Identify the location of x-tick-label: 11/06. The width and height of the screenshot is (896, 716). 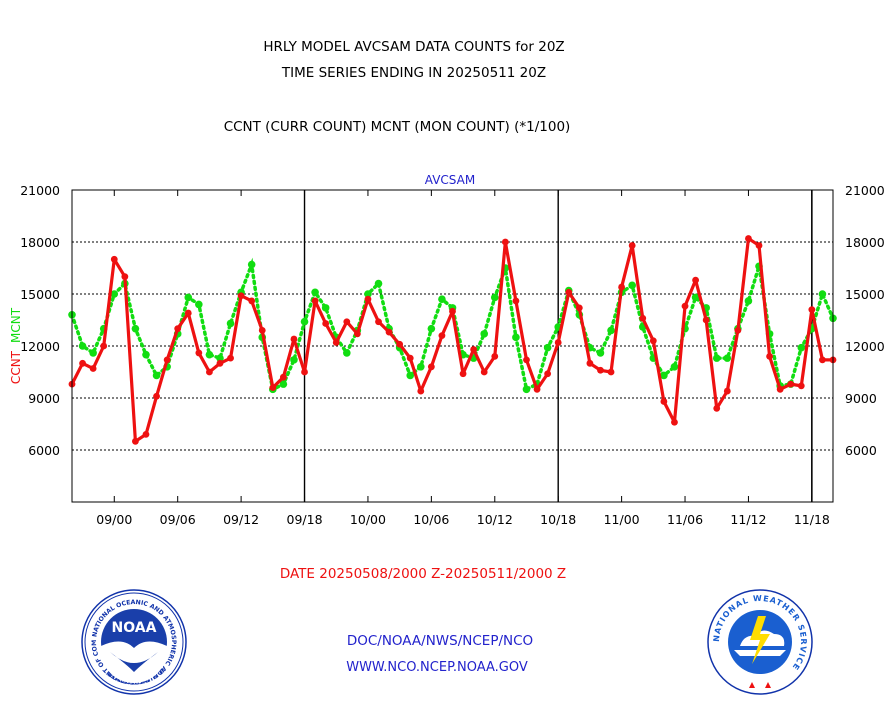
(685, 519).